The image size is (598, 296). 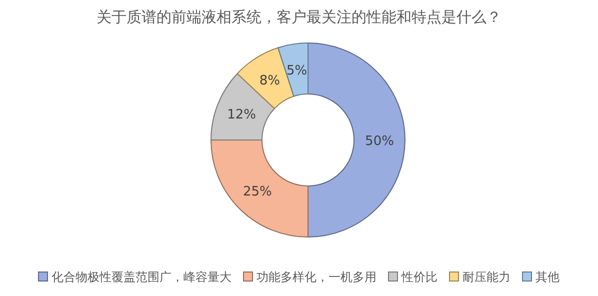 What do you see at coordinates (486, 277) in the screenshot?
I see `legend-label: 耐压能力` at bounding box center [486, 277].